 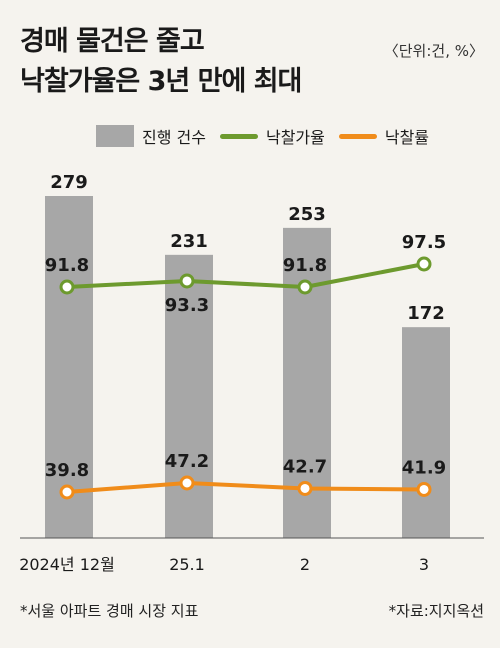 What do you see at coordinates (115, 136) in the screenshot?
I see `legend-swatch-bar` at bounding box center [115, 136].